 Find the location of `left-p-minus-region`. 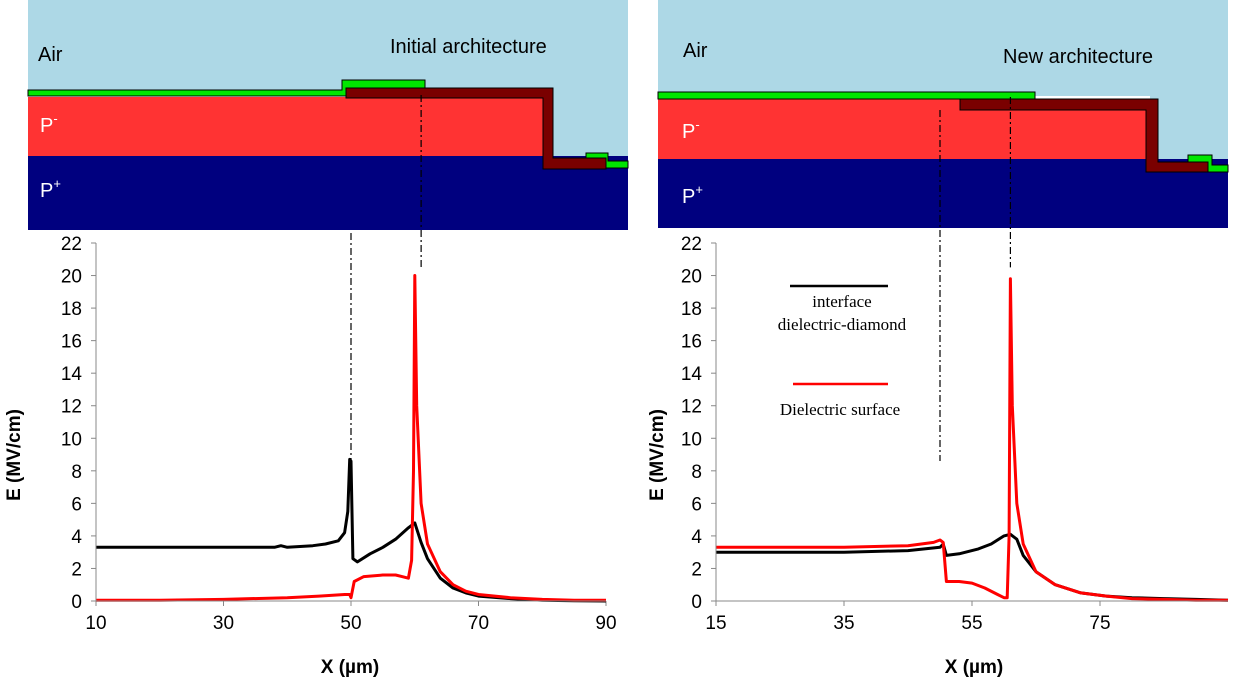

left-p-minus-region is located at coordinates (328, 126).